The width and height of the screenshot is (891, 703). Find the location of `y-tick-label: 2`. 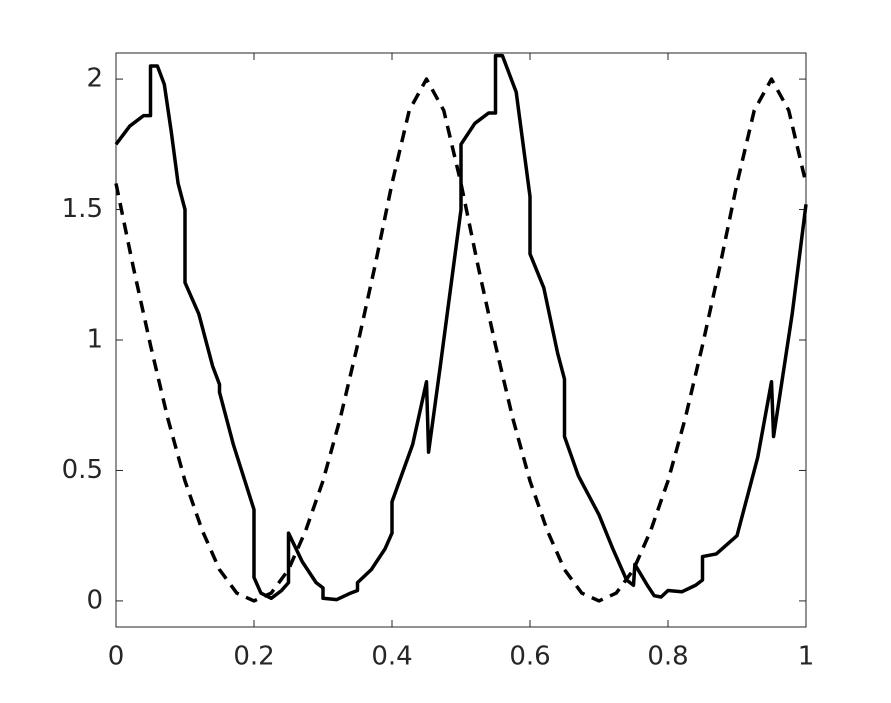

y-tick-label: 2 is located at coordinates (94, 79).